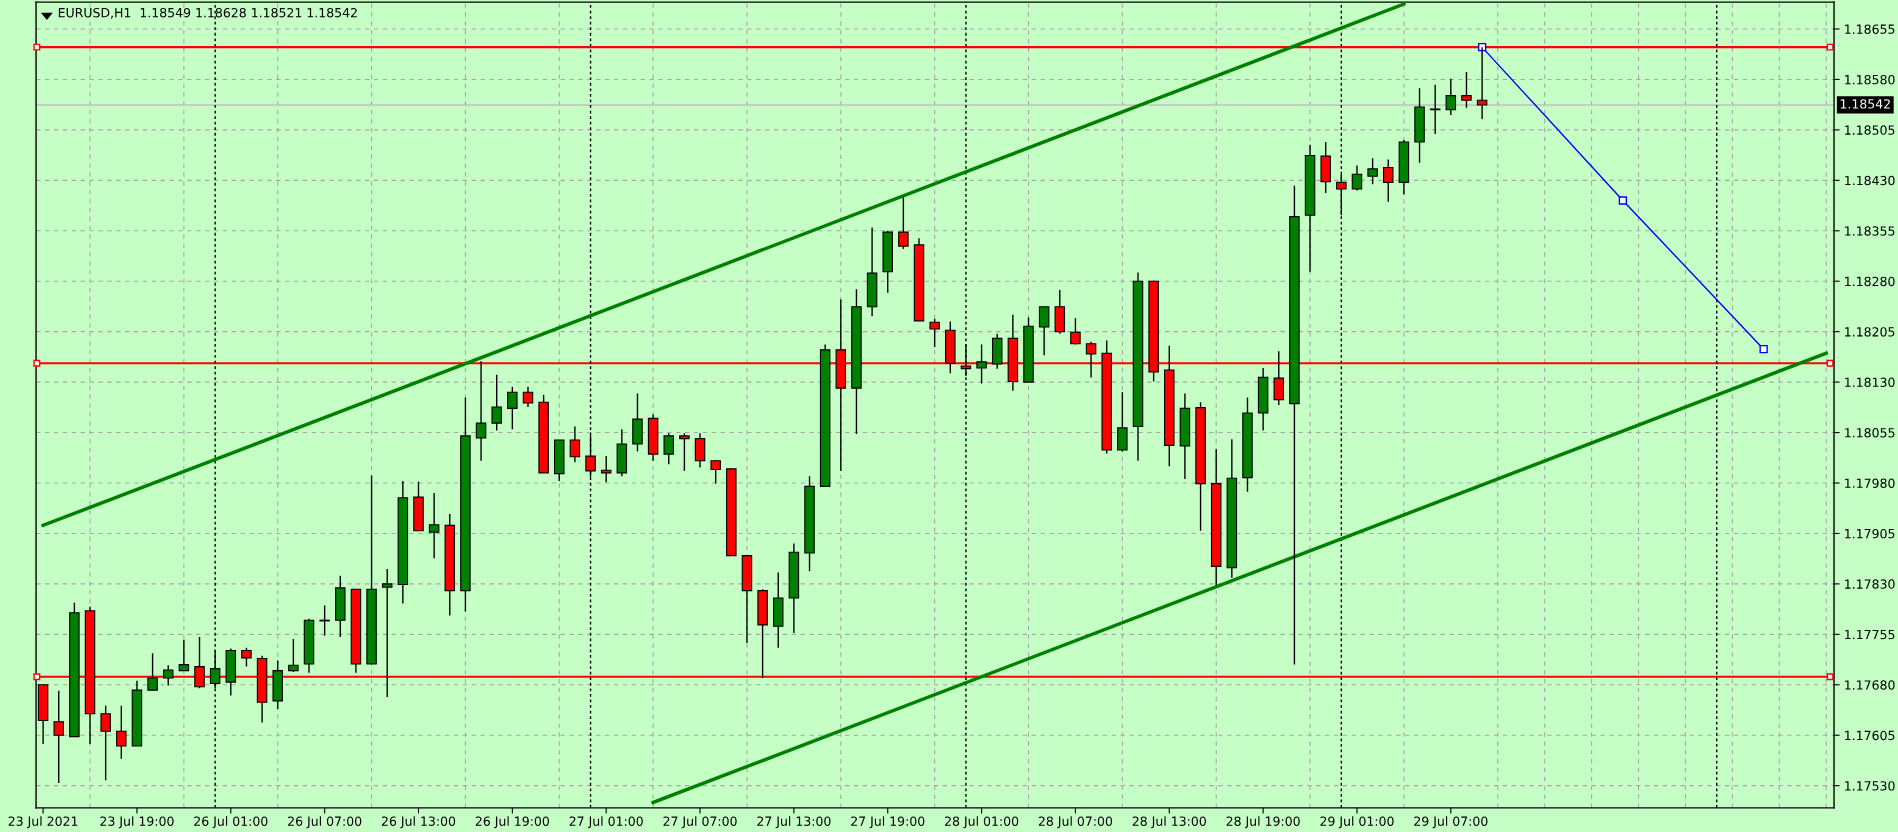 The height and width of the screenshot is (832, 1898). I want to click on x-tick-label: 28 Jul 07:00, so click(1075, 822).